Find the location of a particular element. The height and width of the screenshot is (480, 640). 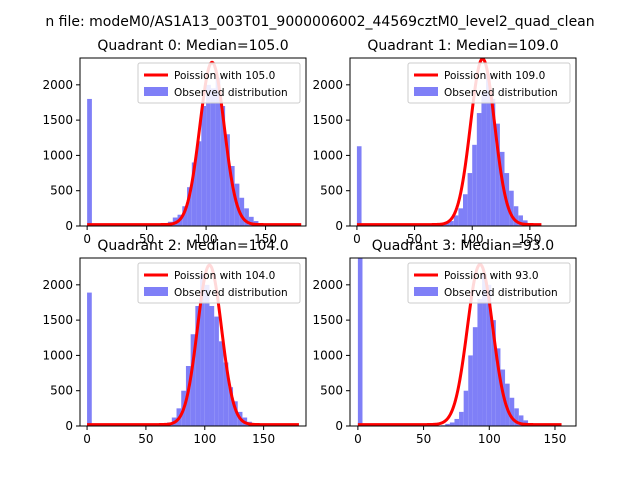

quadrant-title: Quadrant 0: Median=105.0 is located at coordinates (192, 46).